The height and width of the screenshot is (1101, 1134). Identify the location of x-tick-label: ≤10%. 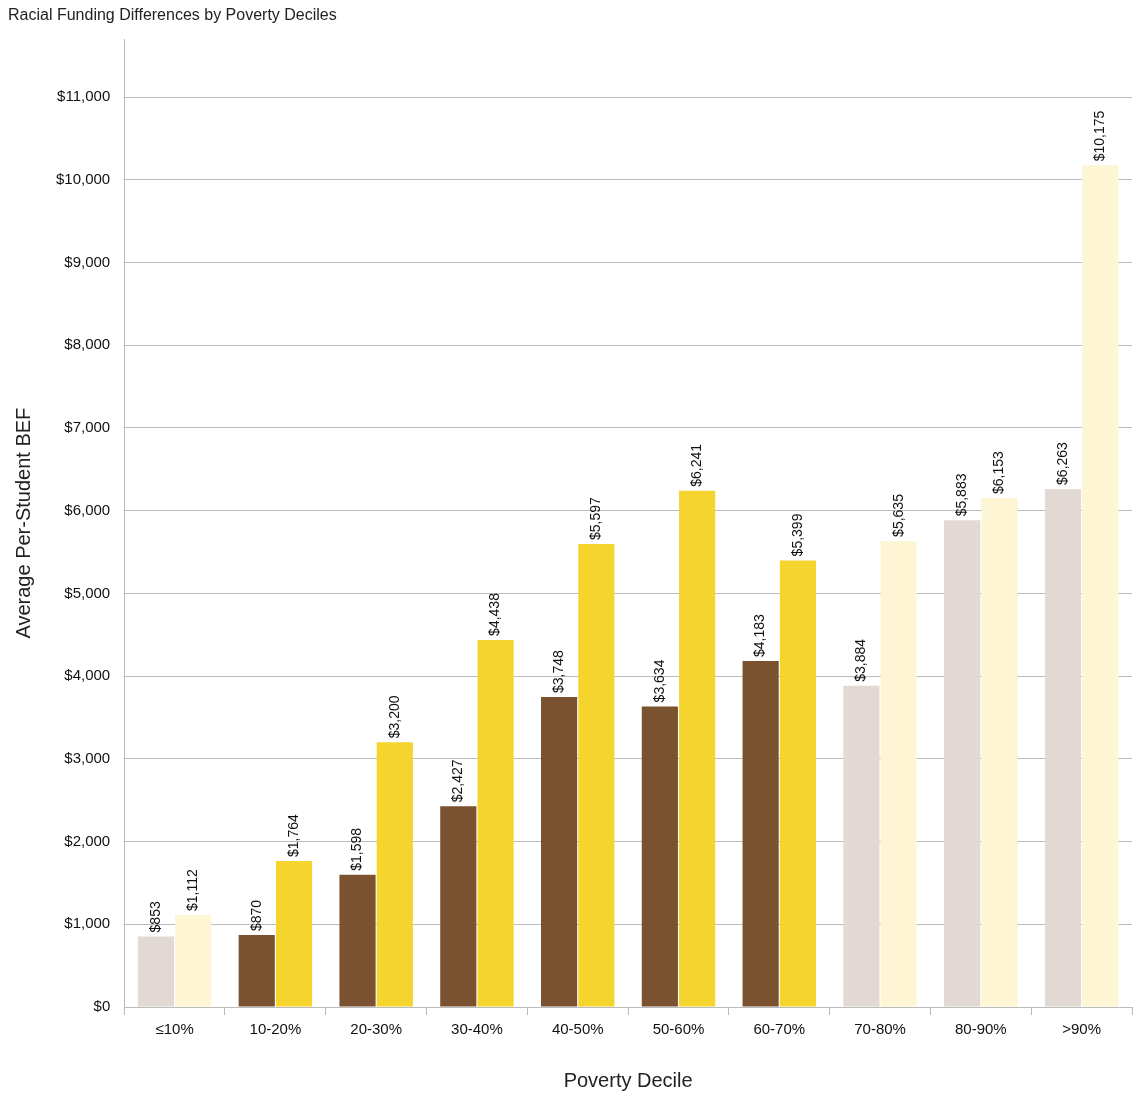
(174, 1029).